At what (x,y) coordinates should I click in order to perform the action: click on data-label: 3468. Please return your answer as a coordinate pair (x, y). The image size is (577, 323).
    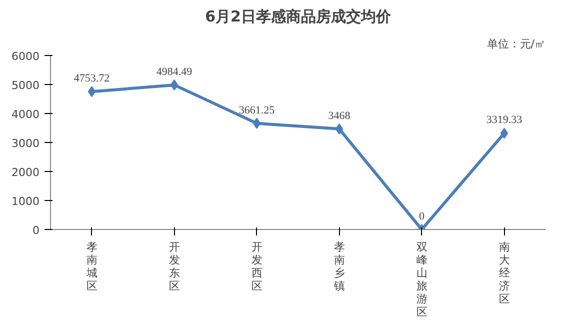
    Looking at the image, I should click on (339, 116).